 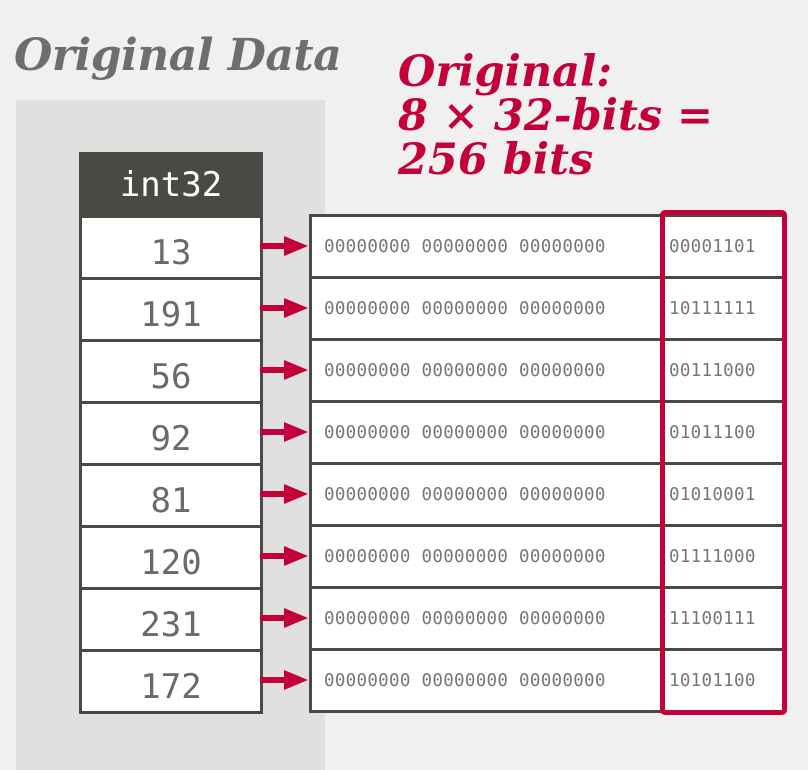 I want to click on bit-row: 00000000 00000000 00000000 01111000, so click(x=547, y=556).